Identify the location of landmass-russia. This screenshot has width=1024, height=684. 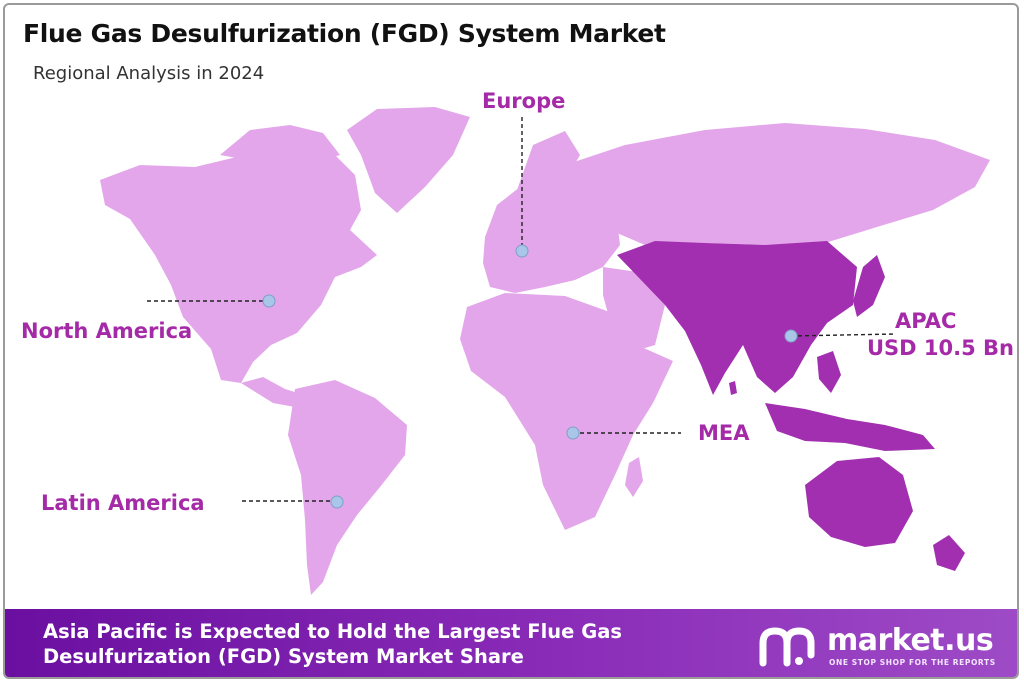
(777, 184).